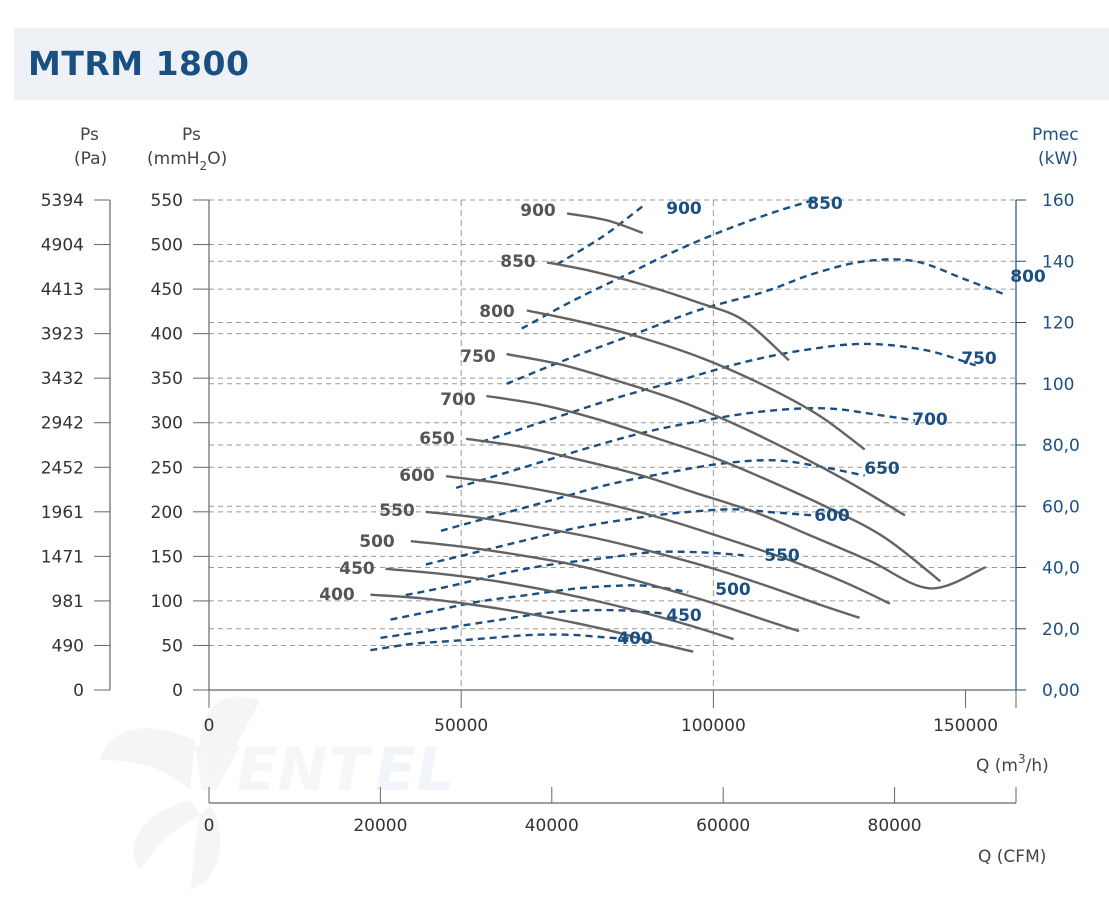  What do you see at coordinates (1058, 201) in the screenshot?
I see `tick-label-kw: 160` at bounding box center [1058, 201].